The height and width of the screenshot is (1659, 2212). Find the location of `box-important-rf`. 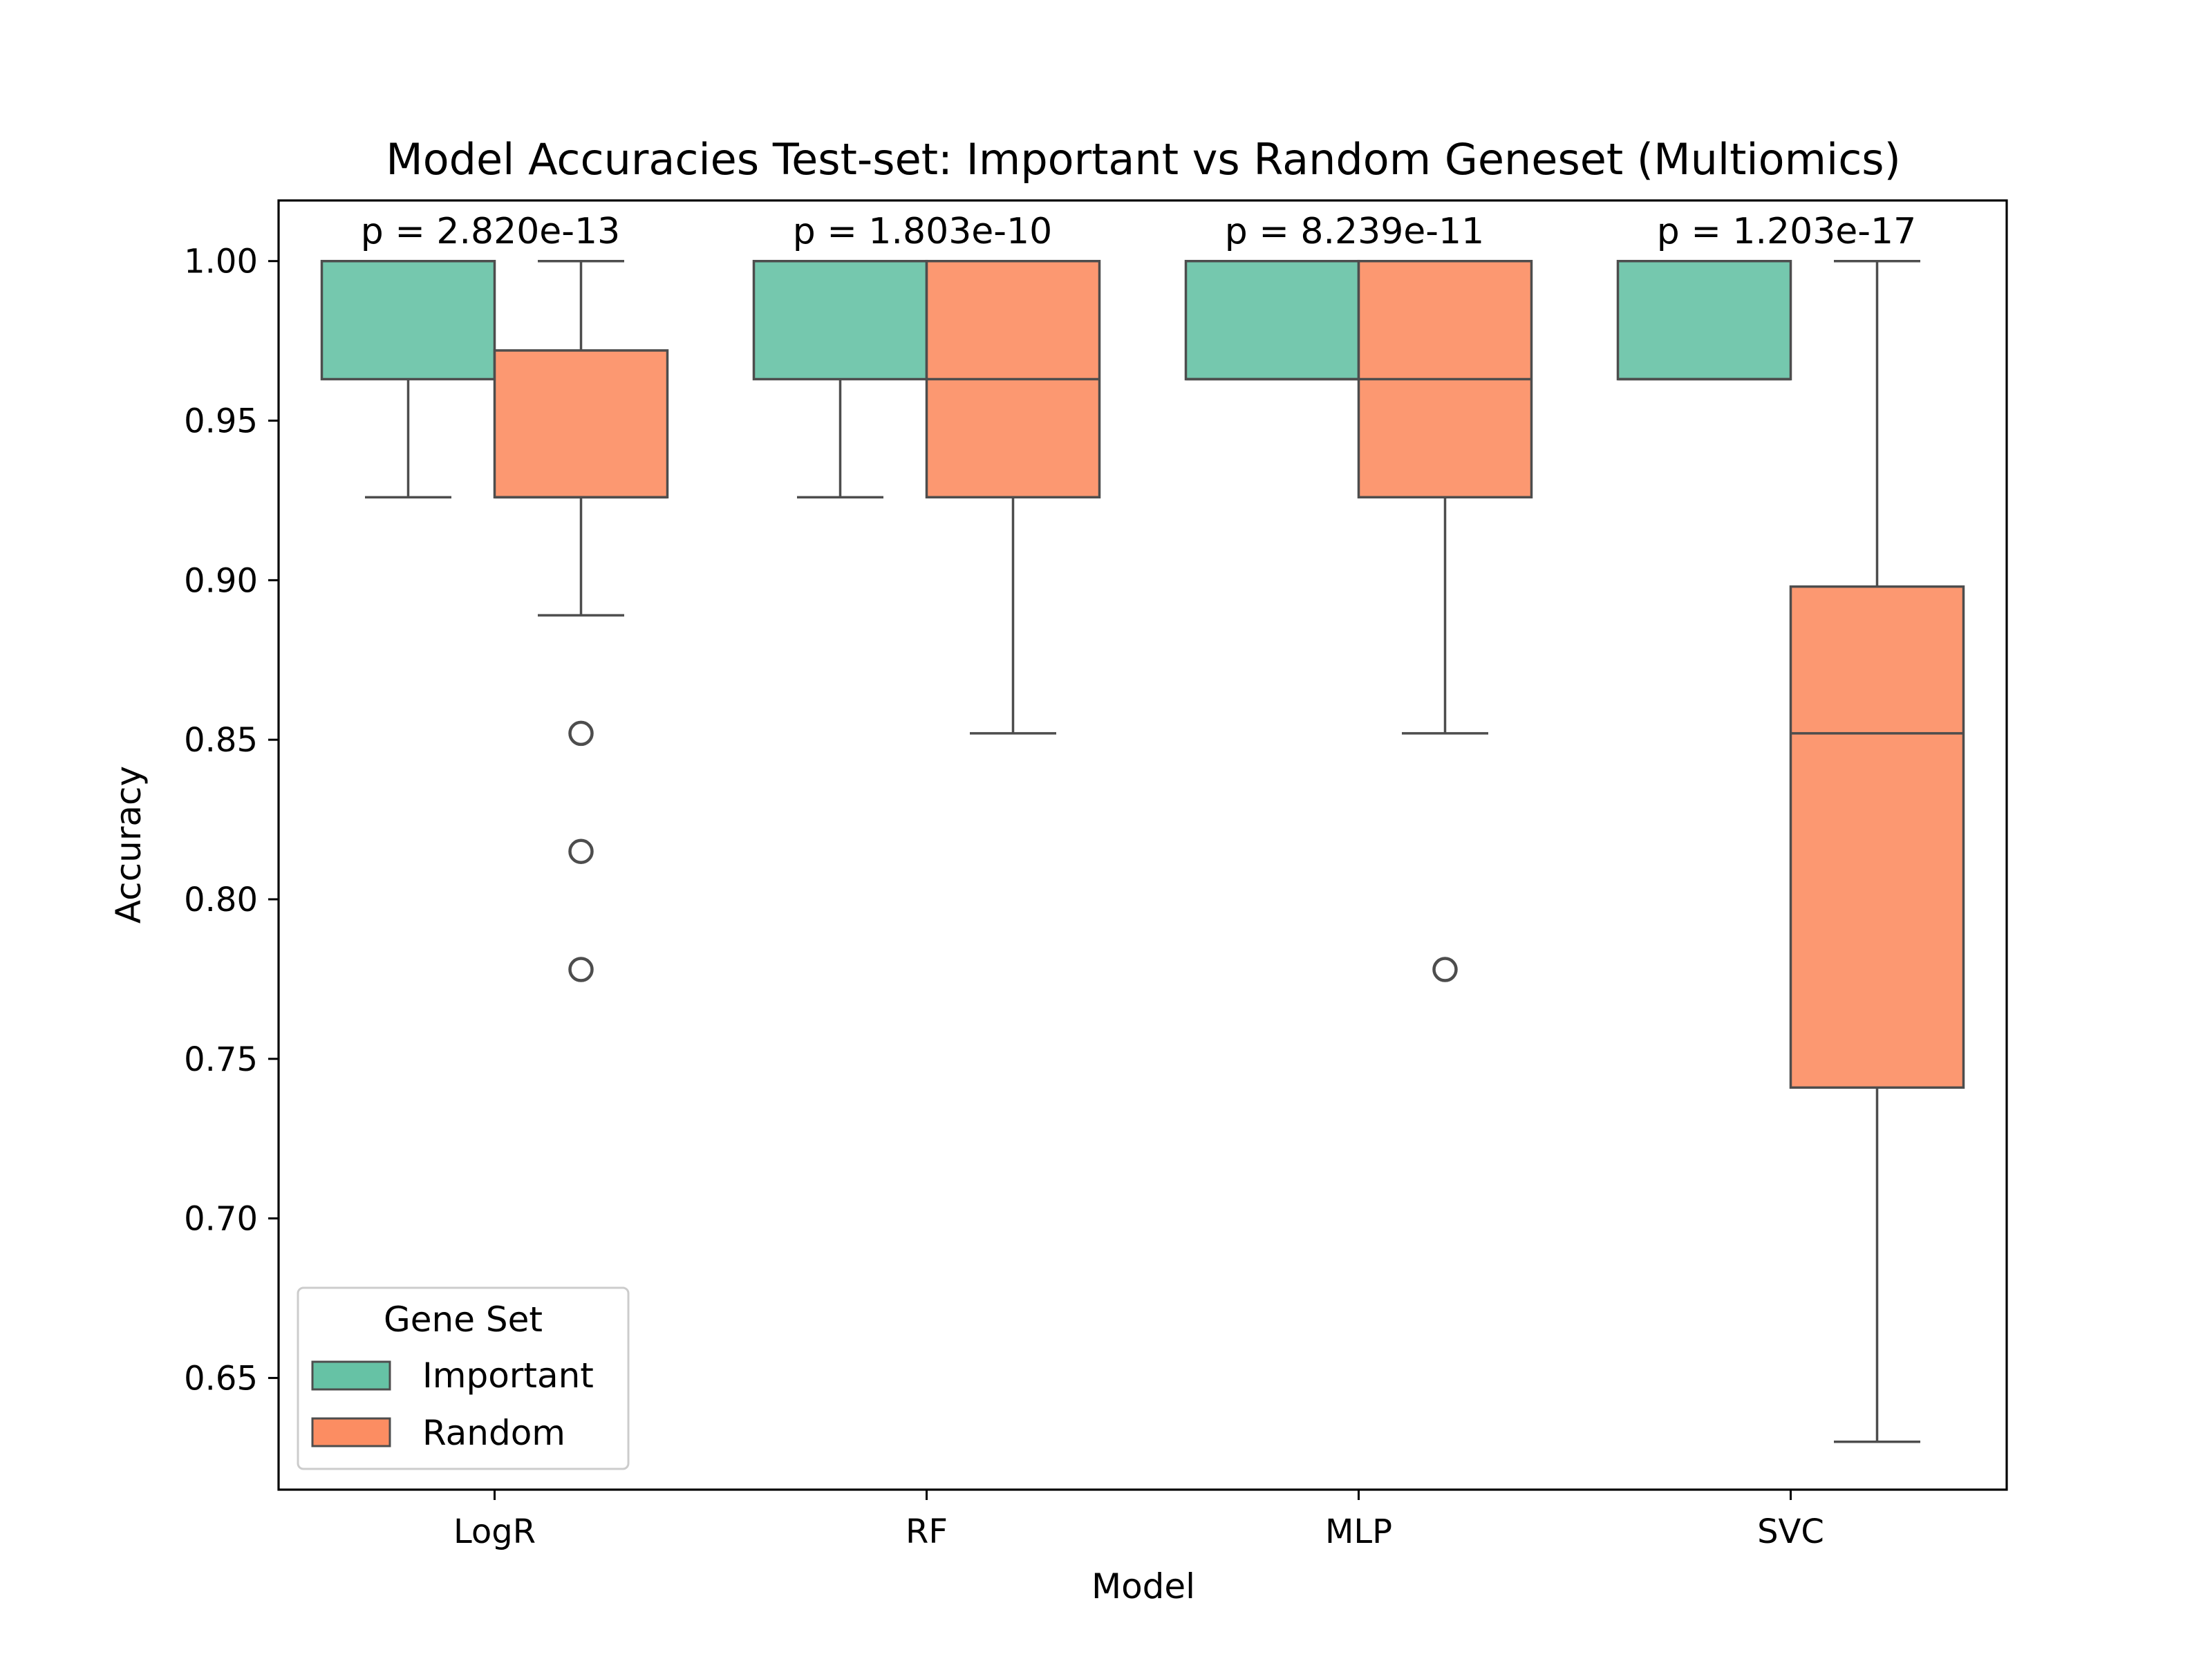

box-important-rf is located at coordinates (840, 320).